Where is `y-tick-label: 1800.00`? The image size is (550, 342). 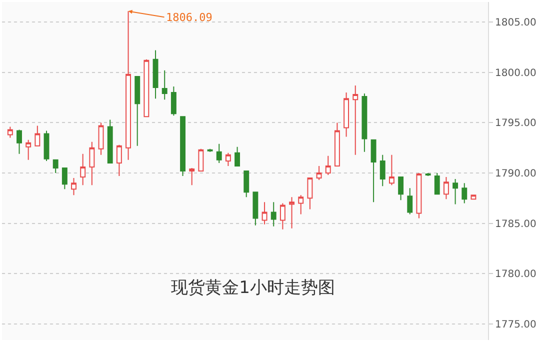 y-tick-label: 1800.00 is located at coordinates (515, 73).